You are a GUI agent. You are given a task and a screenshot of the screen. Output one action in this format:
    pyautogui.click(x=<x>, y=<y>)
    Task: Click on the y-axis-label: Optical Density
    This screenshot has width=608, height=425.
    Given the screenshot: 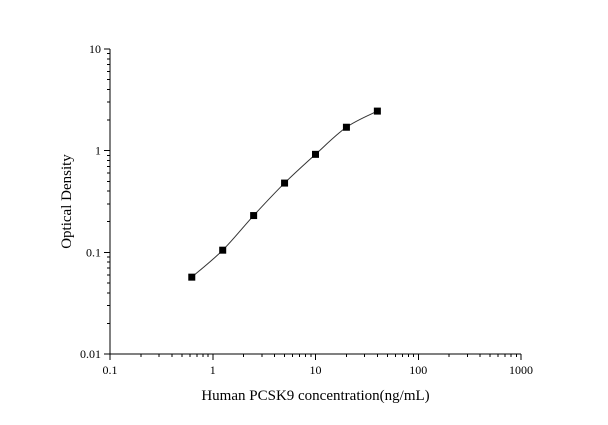 What is the action you would take?
    pyautogui.click(x=67, y=201)
    